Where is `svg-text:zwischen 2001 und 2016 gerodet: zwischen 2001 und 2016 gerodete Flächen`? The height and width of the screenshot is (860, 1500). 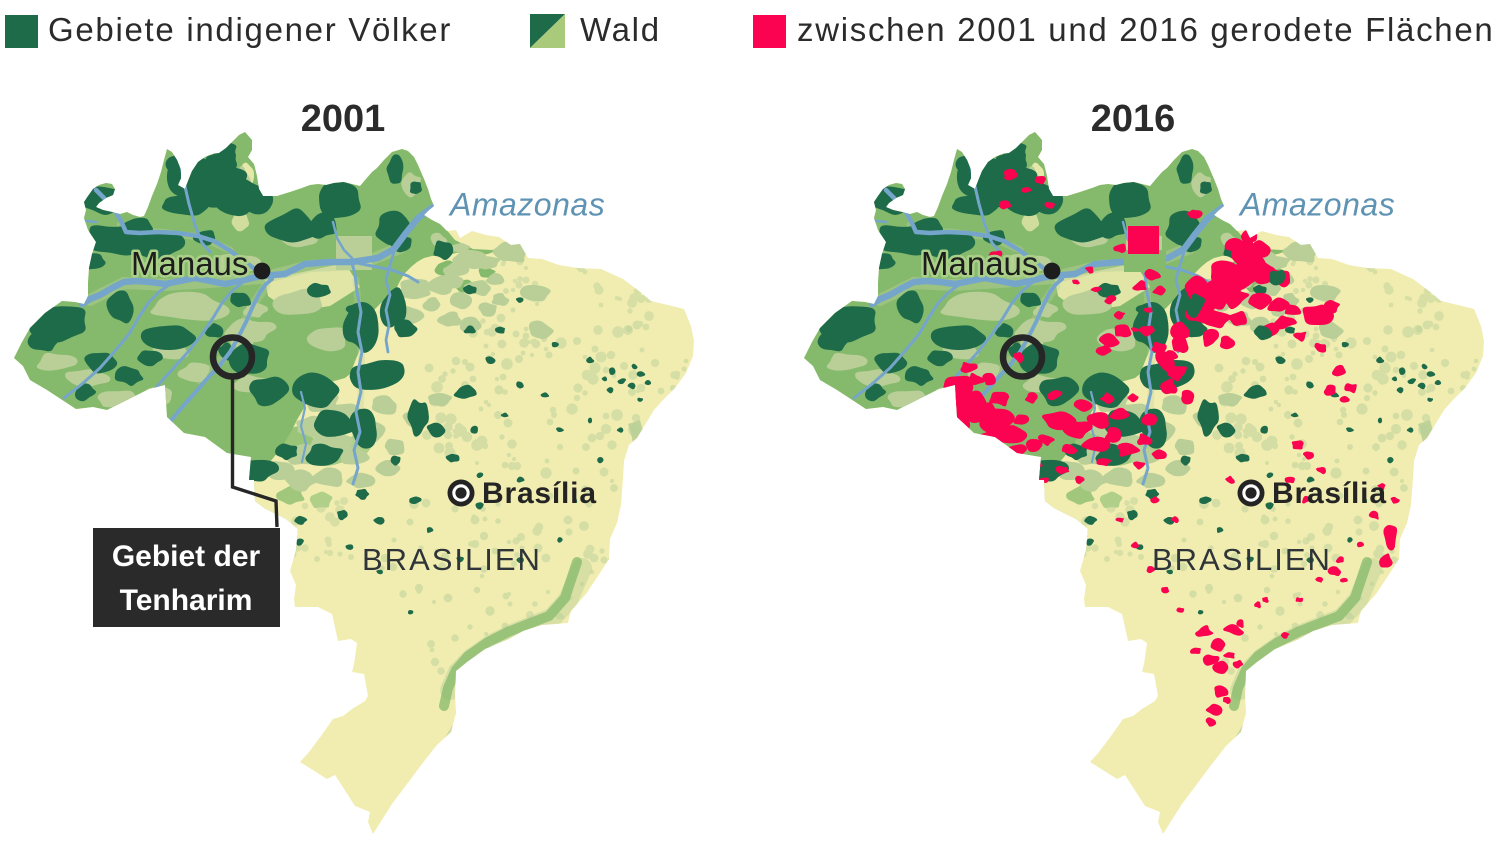
svg-text:zwischen 2001 und 2016 gerodet: zwischen 2001 und 2016 gerodete Flächen is located at coordinates (1145, 29).